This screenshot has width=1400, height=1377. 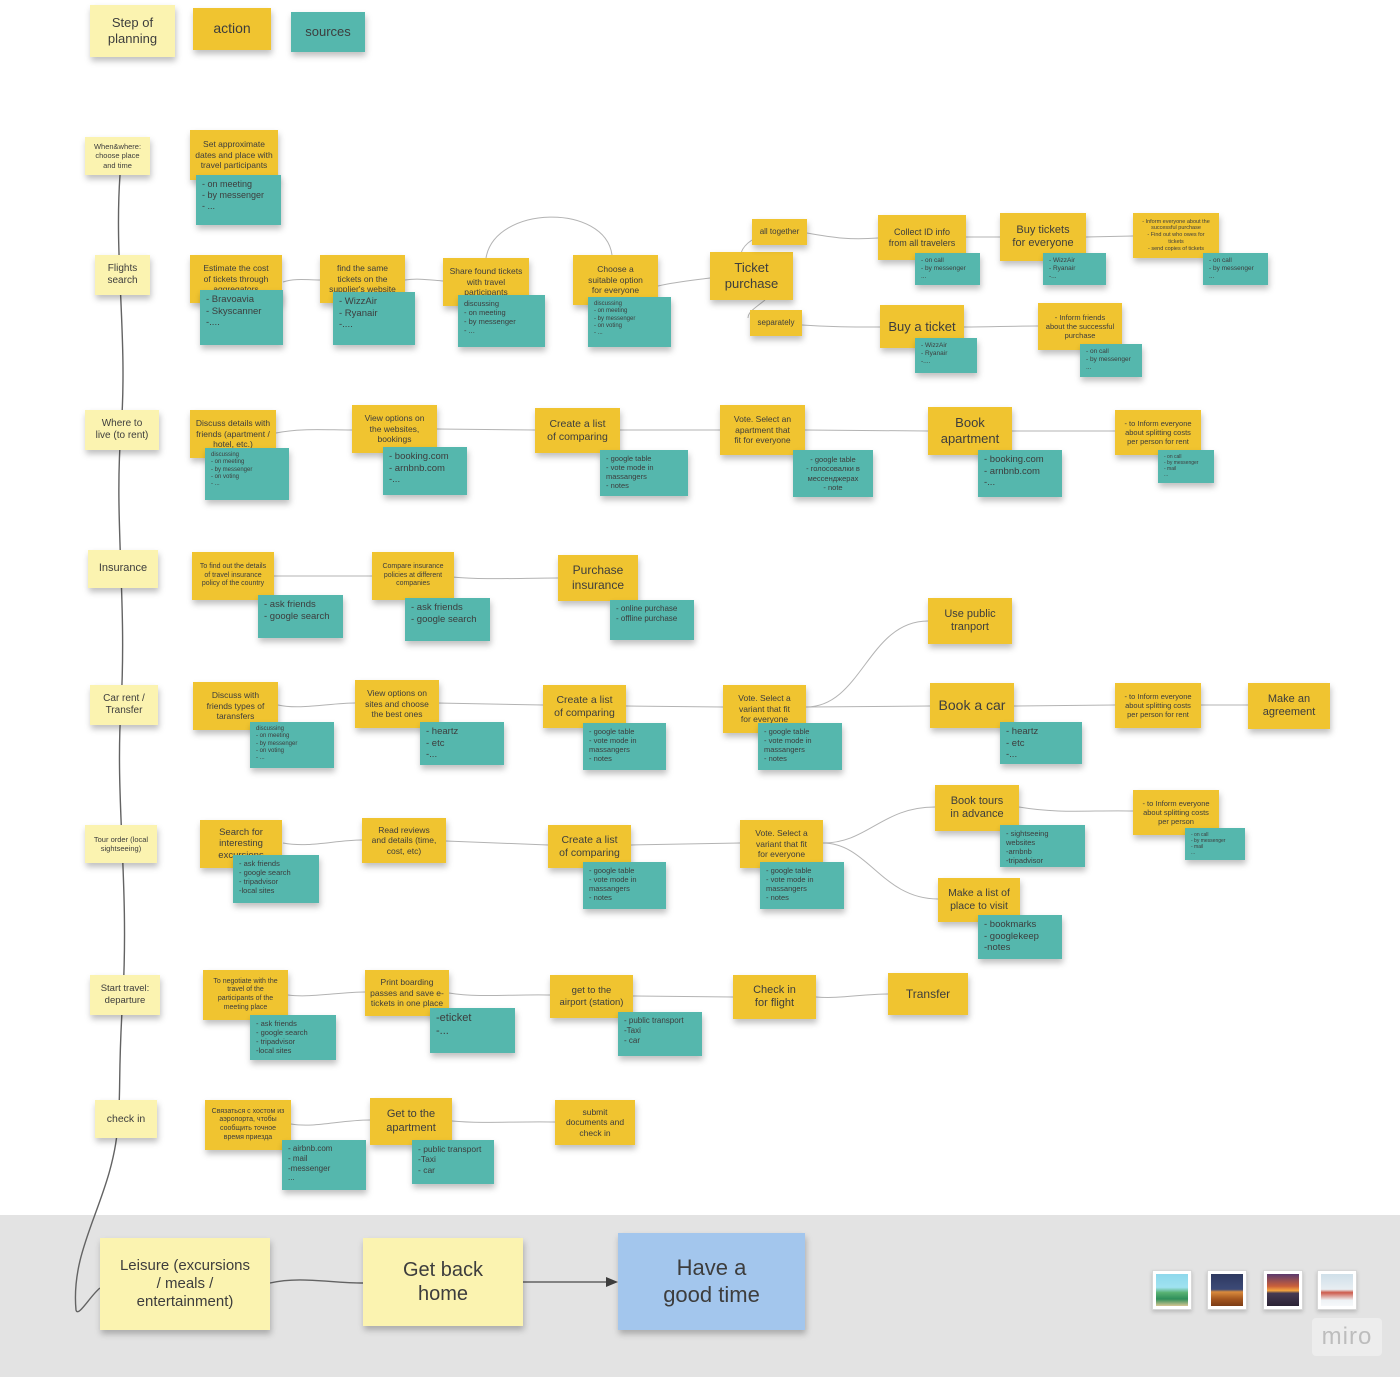 I want to click on action-places-to-visit: Make a list of place to visit, so click(x=979, y=900).